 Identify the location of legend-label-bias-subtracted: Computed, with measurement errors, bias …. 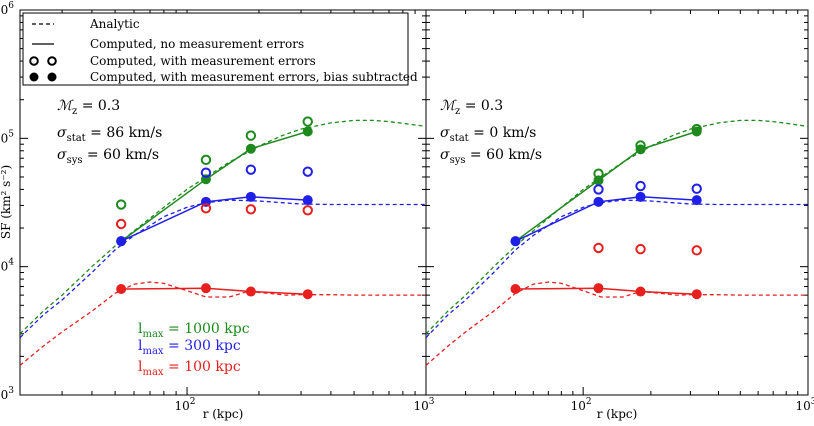
(254, 77).